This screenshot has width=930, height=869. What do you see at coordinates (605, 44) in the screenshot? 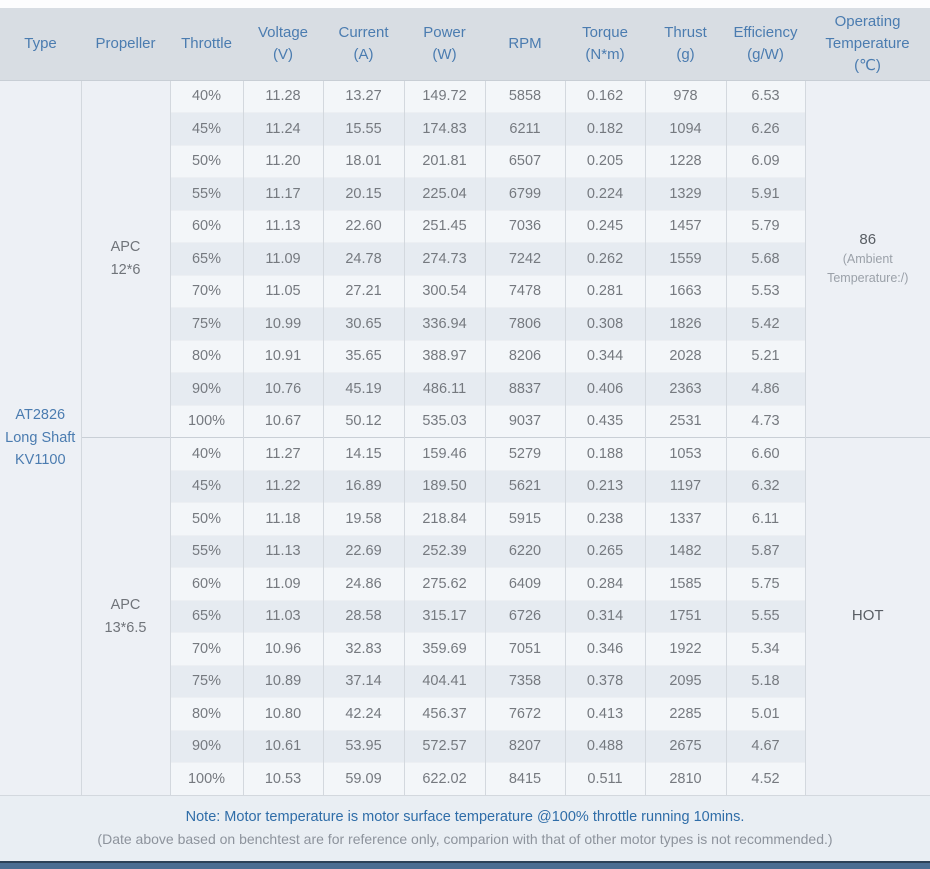
I see `header-torque: Torque (N*m)` at bounding box center [605, 44].